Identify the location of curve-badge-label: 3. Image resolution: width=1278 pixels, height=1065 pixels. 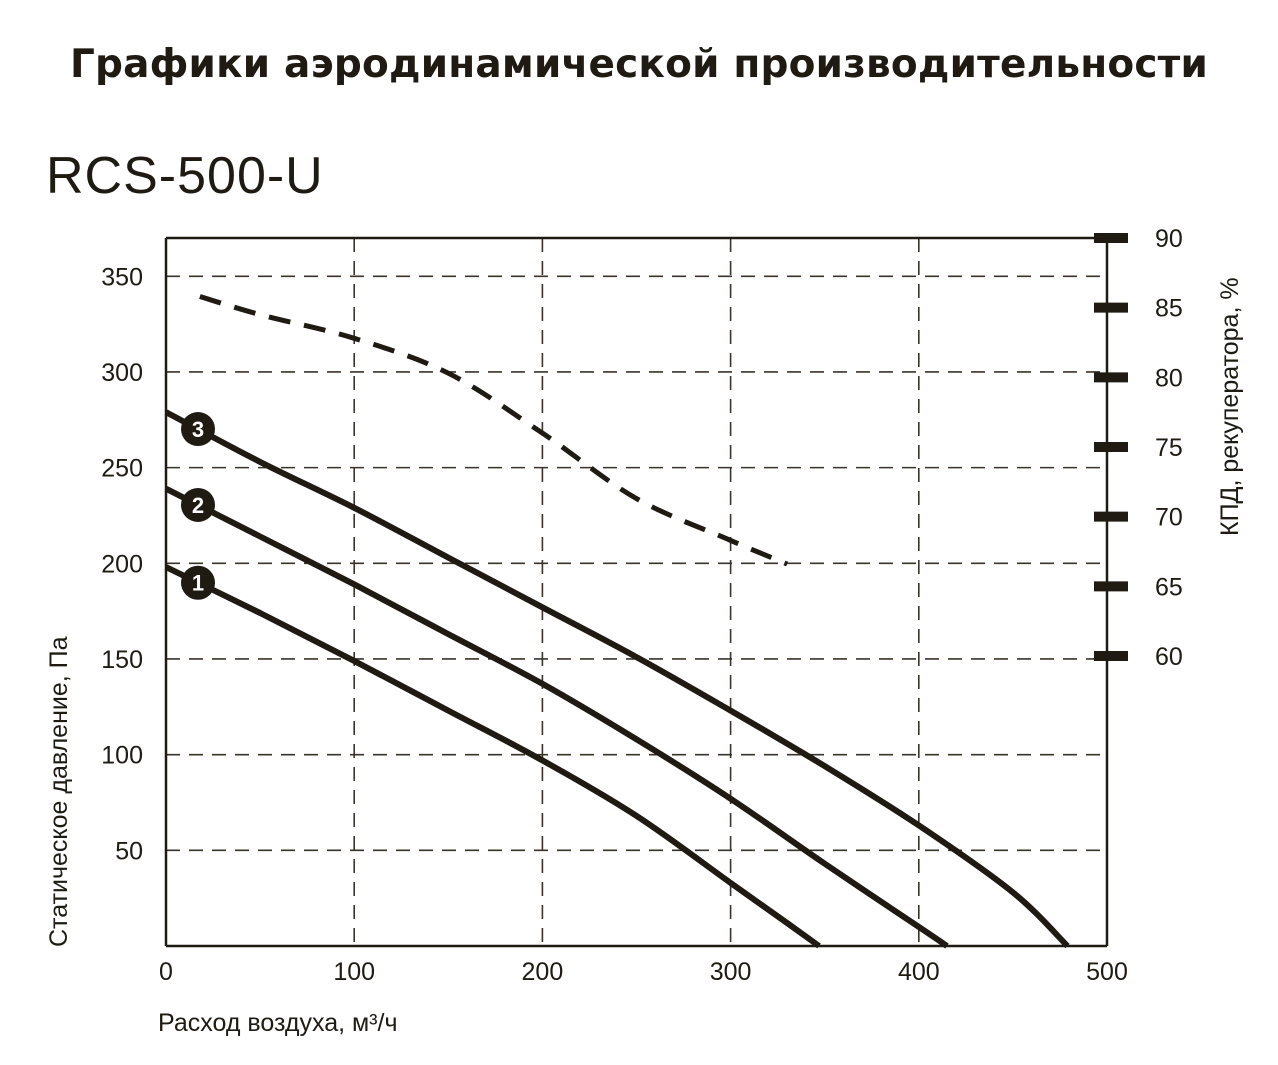
(198, 429).